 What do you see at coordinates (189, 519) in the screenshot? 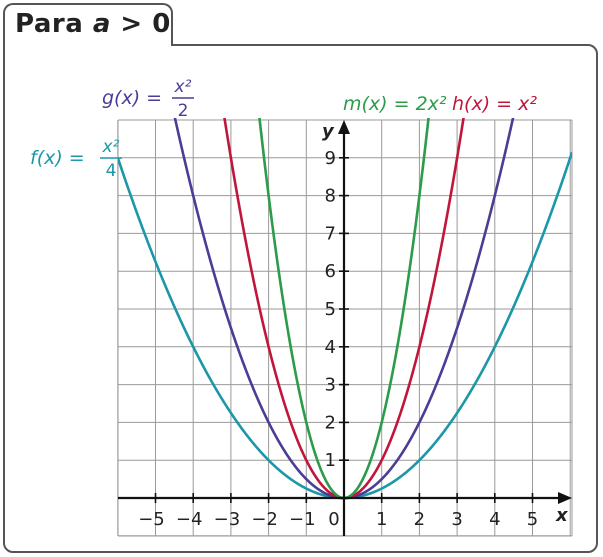
I see `x-tick-label: −4` at bounding box center [189, 519].